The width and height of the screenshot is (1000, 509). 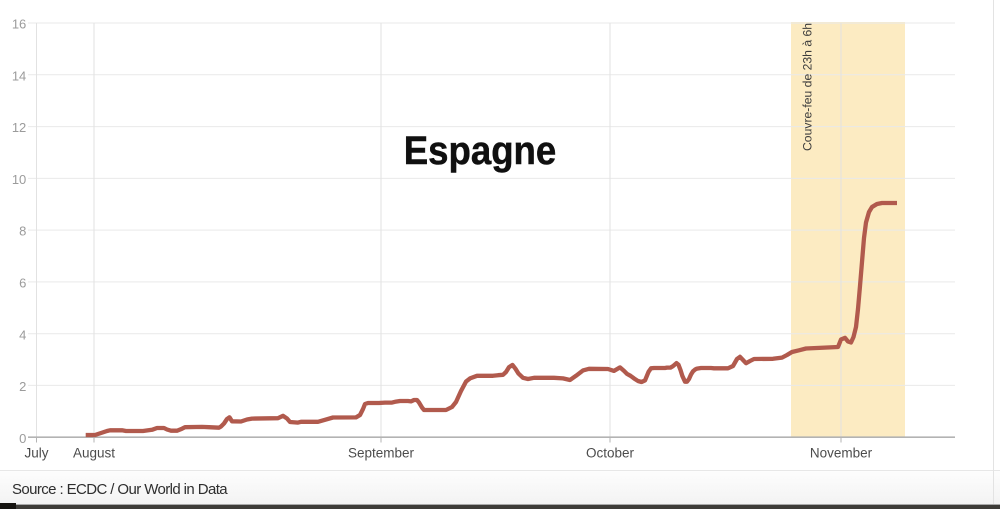 I want to click on svg-text: Couvre-feu de 23h à 6h, so click(x=808, y=87).